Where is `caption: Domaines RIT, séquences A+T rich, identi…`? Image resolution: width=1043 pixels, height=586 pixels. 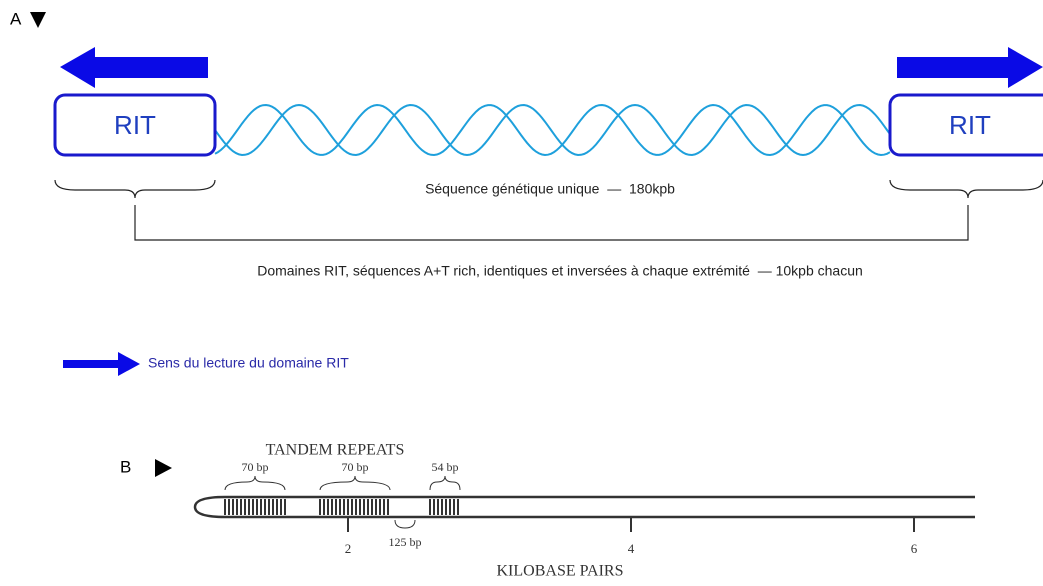 caption: Domaines RIT, séquences A+T rich, identi… is located at coordinates (560, 271).